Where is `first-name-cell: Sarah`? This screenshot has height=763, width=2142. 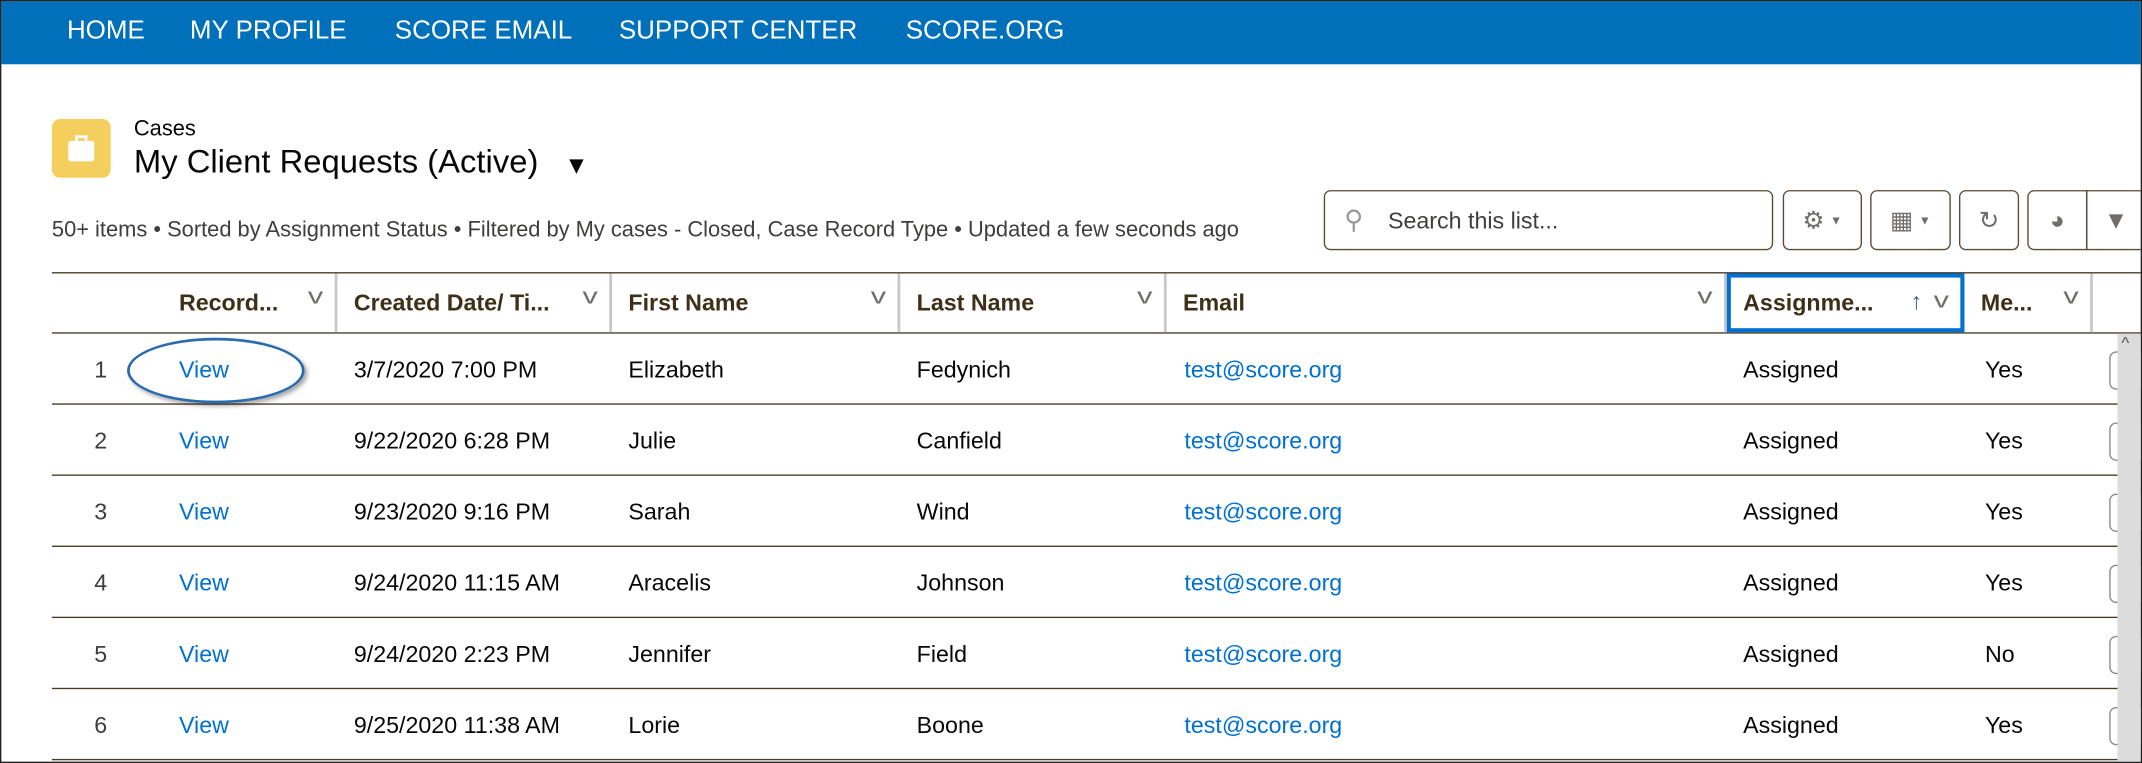
first-name-cell: Sarah is located at coordinates (659, 512).